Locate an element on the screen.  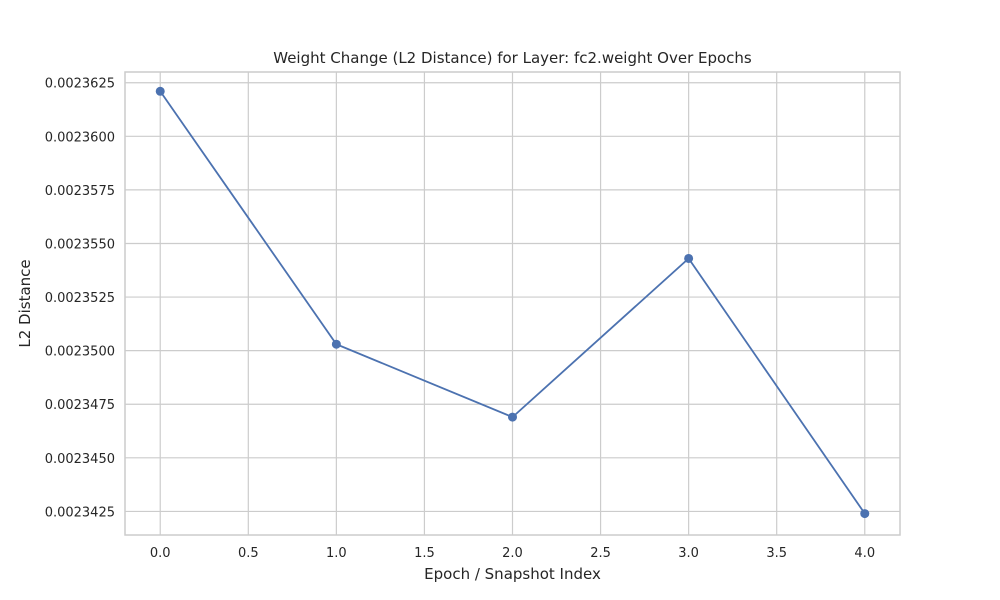
y-tick-label: 0.0023500 is located at coordinates (80, 352).